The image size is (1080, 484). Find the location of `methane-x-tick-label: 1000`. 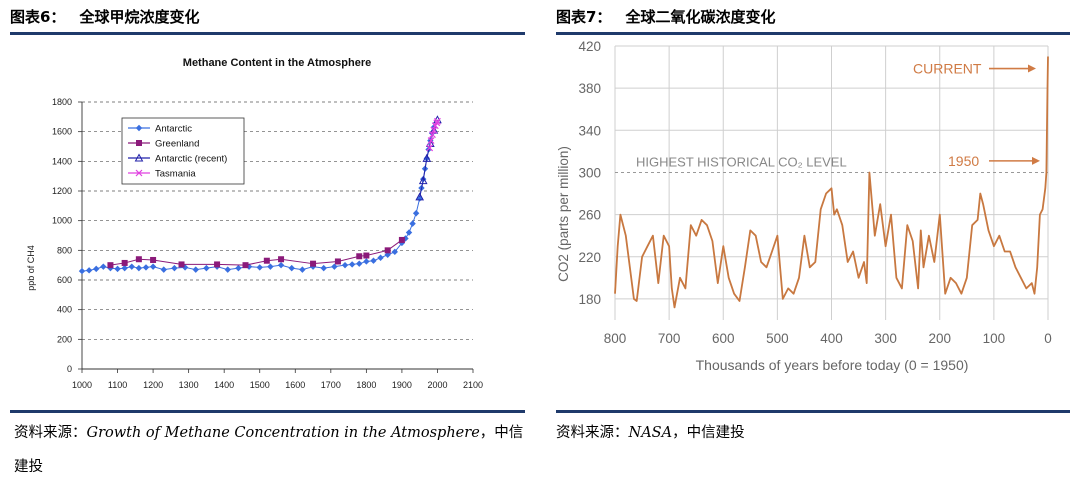

methane-x-tick-label: 1000 is located at coordinates (82, 385).